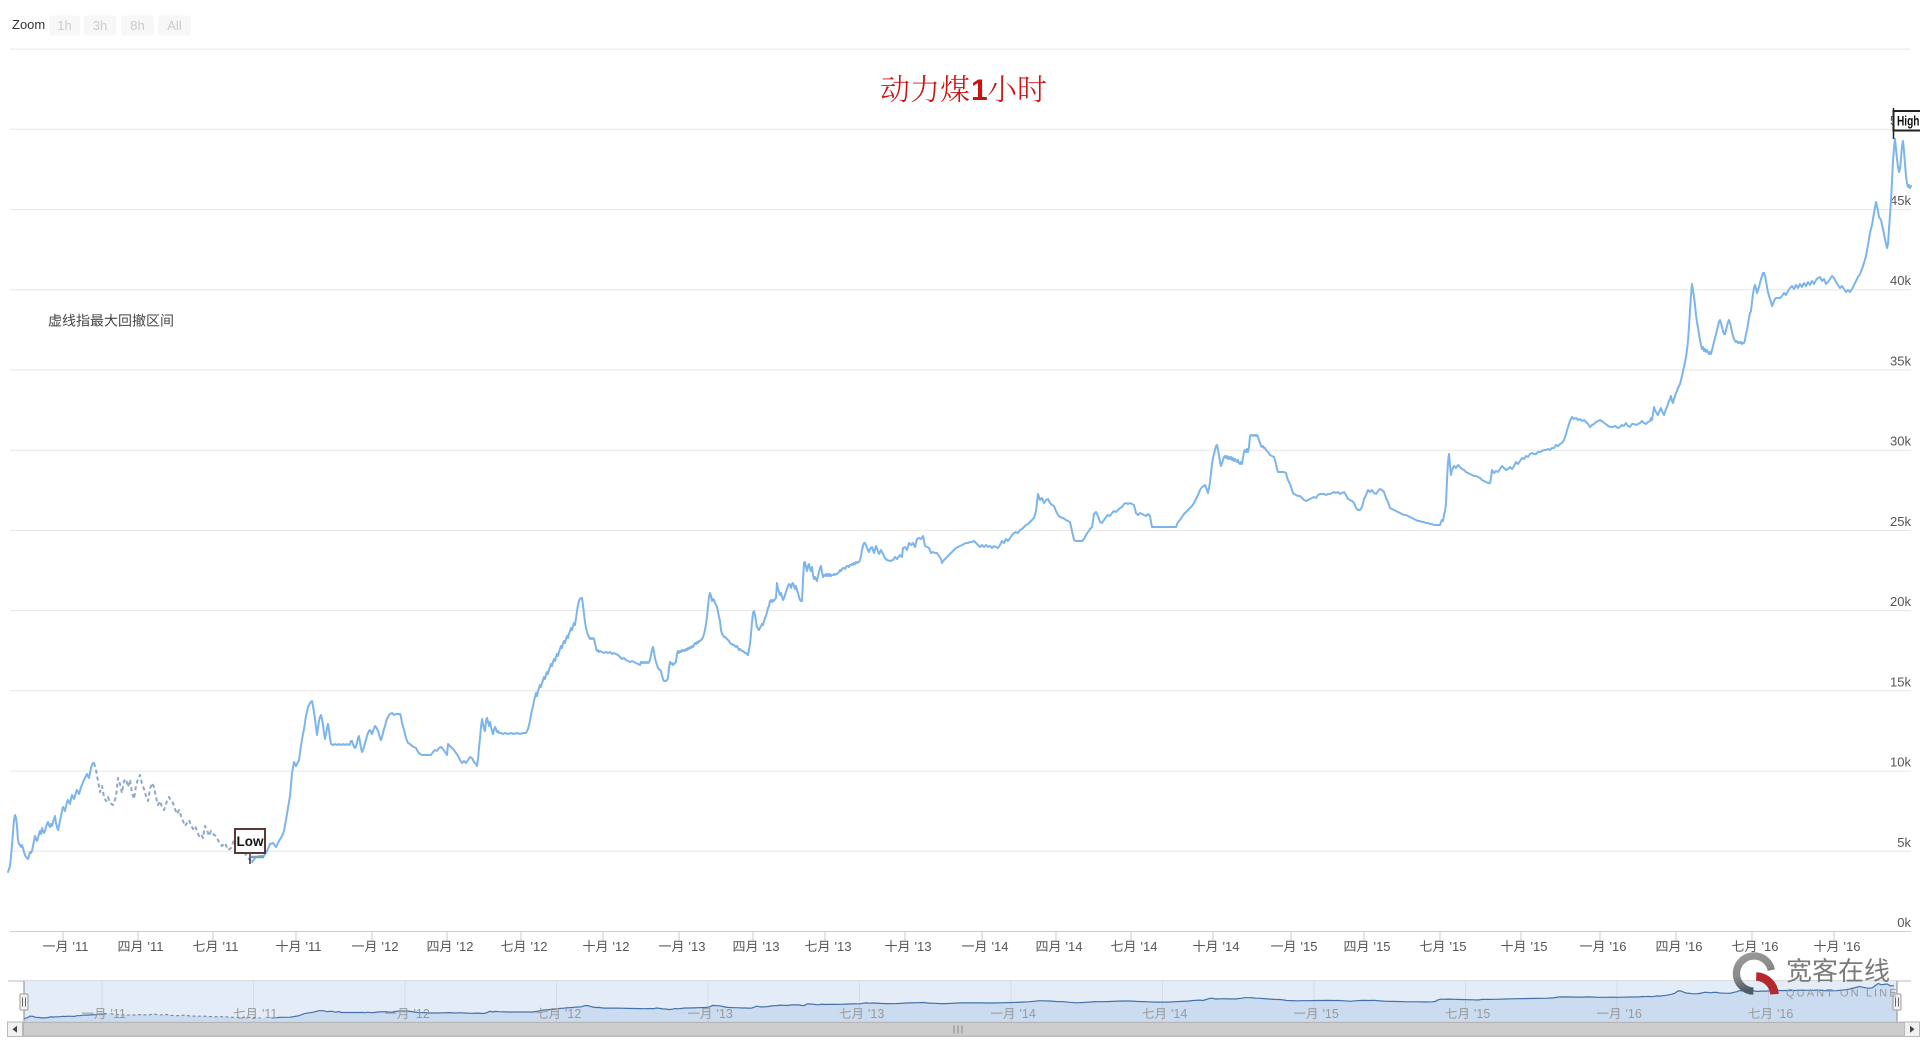 This screenshot has width=1920, height=1051. I want to click on svg-text: 1h, so click(64, 25).